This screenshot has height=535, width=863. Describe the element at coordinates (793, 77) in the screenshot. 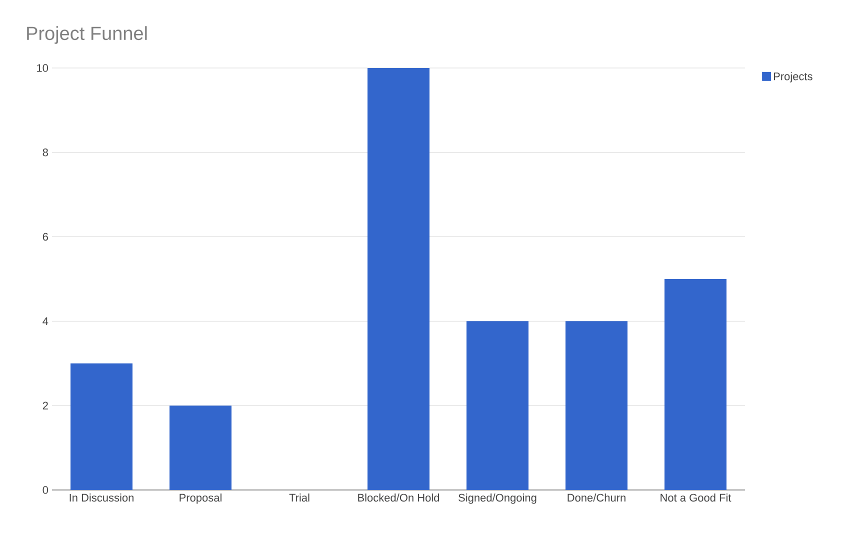

I see `legend-label: Projects` at that location.